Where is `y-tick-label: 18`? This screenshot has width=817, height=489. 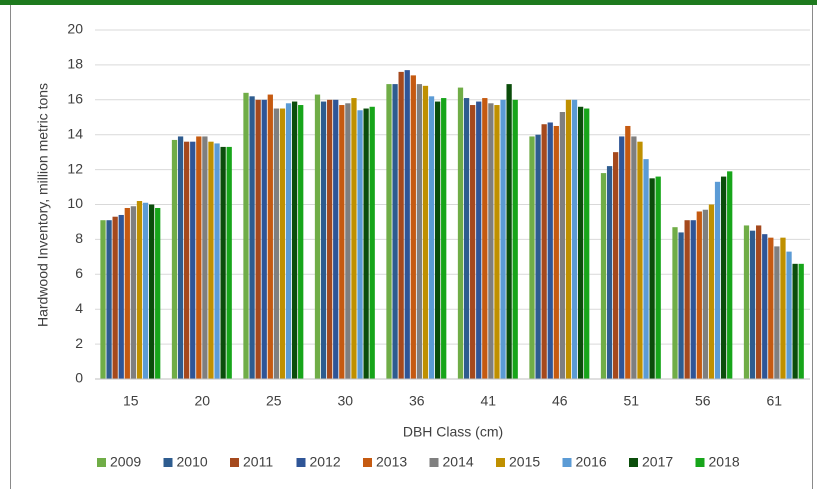
y-tick-label: 18 is located at coordinates (75, 64).